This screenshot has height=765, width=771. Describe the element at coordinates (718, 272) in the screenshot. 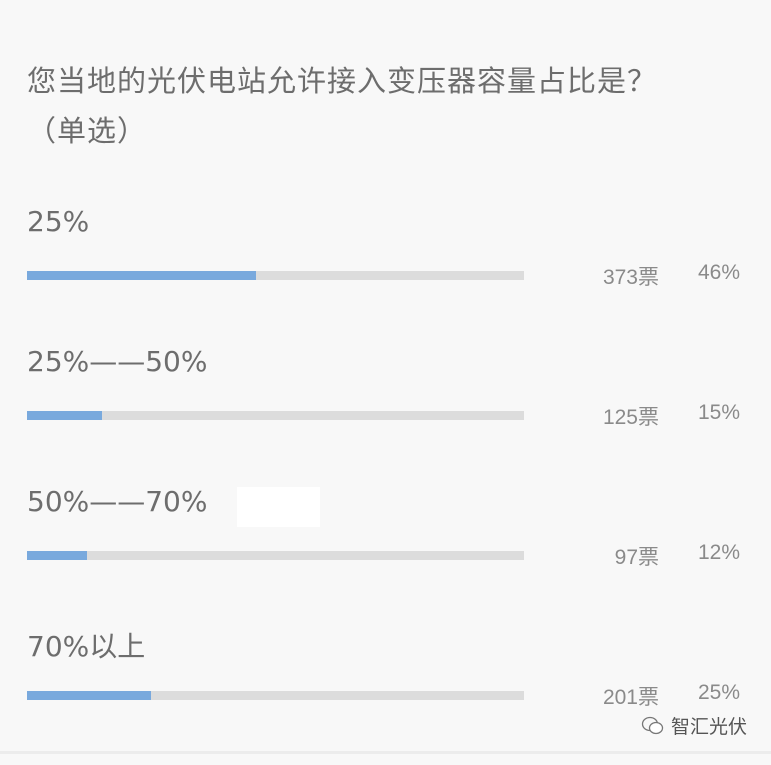

I see `vote-percent: 46%` at that location.